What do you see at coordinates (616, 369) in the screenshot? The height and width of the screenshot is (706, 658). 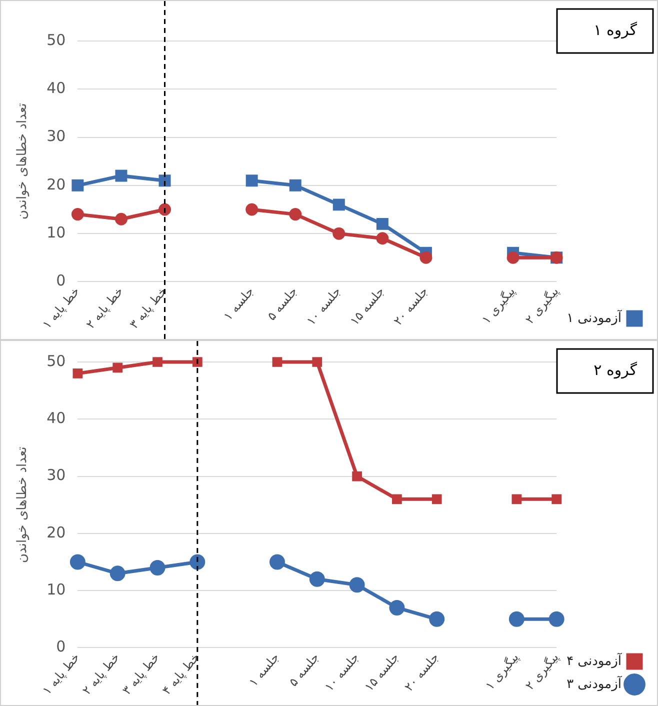 I see `text: گروه ۲` at bounding box center [616, 369].